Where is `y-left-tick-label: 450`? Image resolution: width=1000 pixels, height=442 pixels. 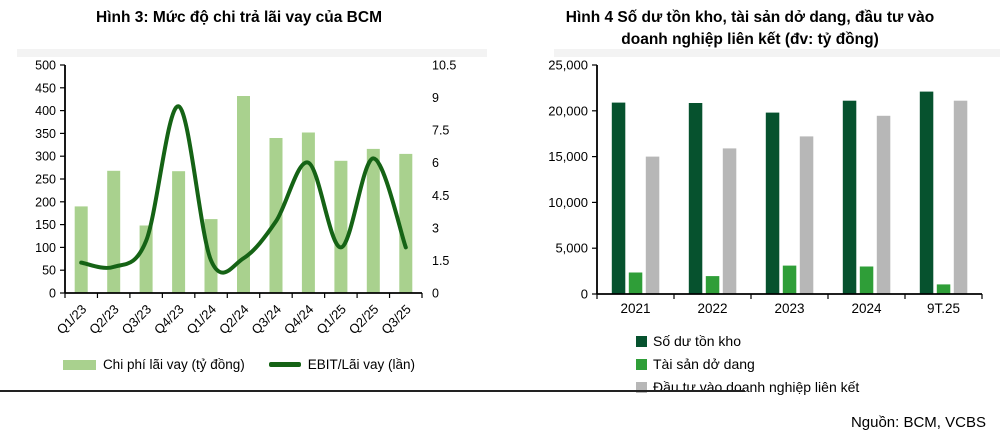
y-left-tick-label: 450 is located at coordinates (45, 88).